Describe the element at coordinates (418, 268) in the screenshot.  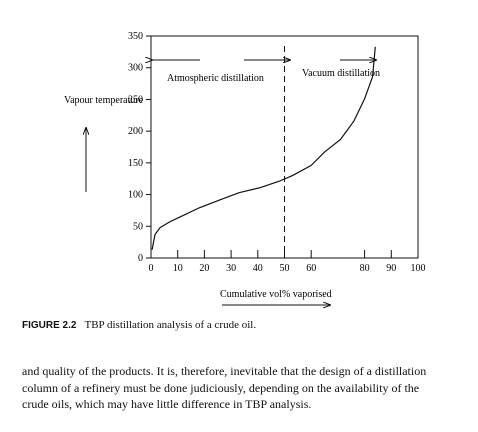
I see `x-tick-label: 100` at that location.